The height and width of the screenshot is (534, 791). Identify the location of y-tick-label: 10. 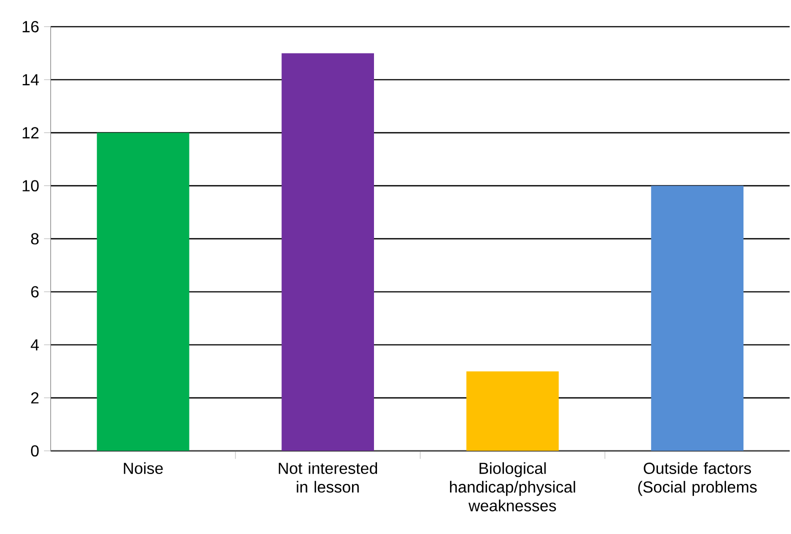
(30, 186).